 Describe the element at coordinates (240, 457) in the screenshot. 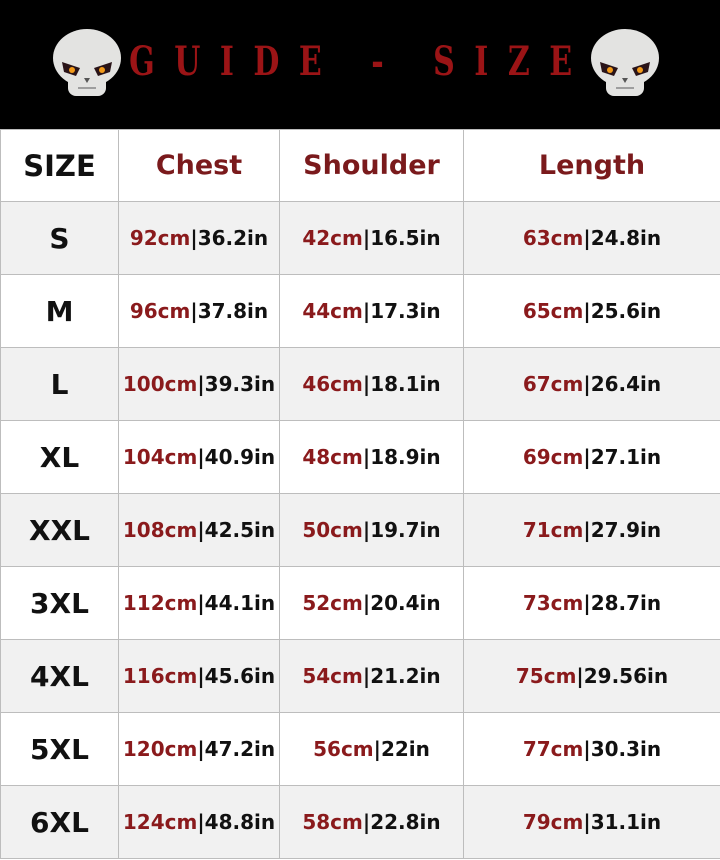

I see `inch-value: 40.9in` at that location.